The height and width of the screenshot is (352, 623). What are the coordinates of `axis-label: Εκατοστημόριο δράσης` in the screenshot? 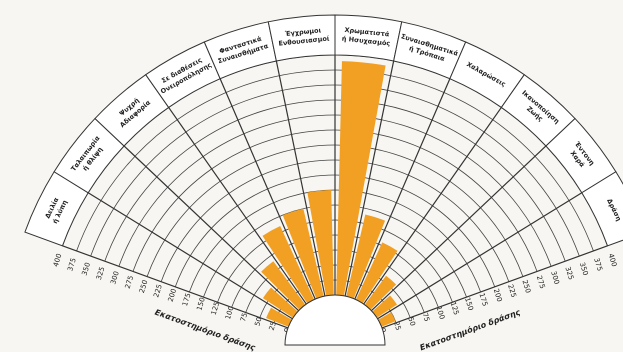 It's located at (469, 329).